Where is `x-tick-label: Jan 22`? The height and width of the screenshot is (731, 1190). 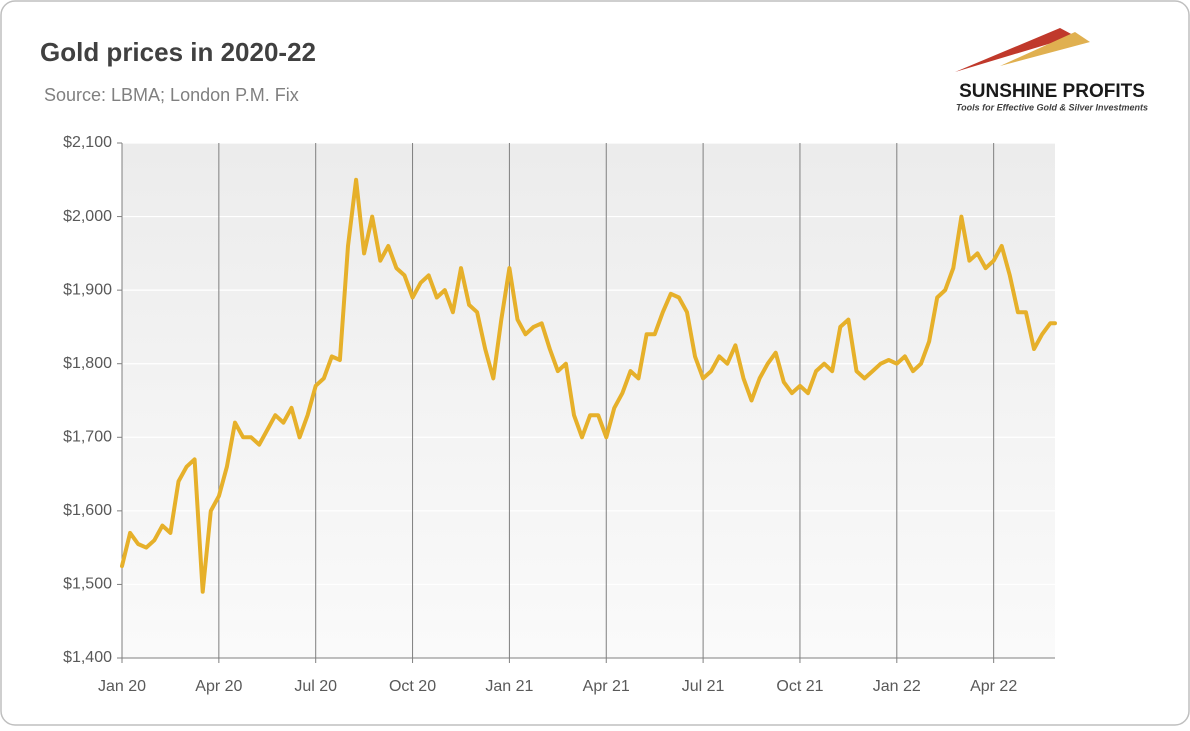 x-tick-label: Jan 22 is located at coordinates (897, 686).